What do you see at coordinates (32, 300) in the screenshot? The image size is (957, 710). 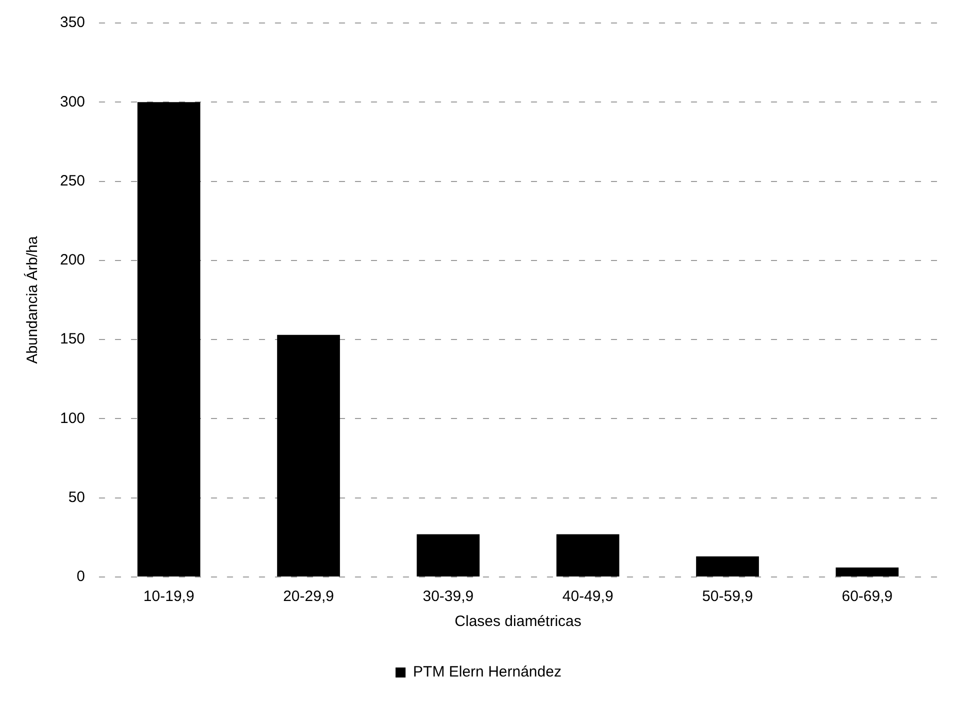 I see `y-axis-title: Abundancia Árb/ha` at bounding box center [32, 300].